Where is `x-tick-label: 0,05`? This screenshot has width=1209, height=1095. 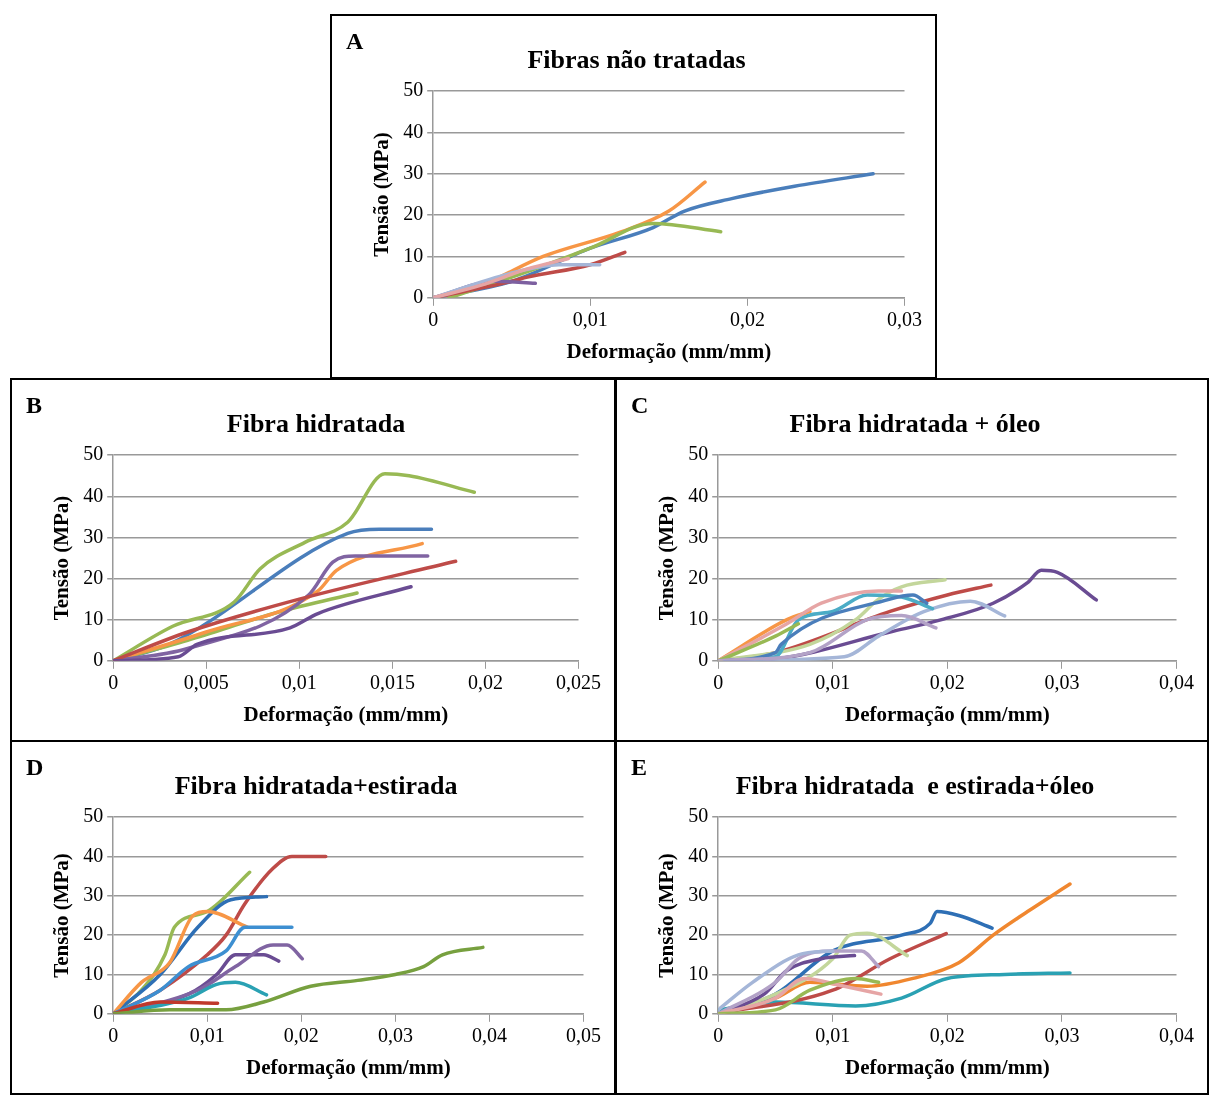 x-tick-label: 0,05 is located at coordinates (583, 1035).